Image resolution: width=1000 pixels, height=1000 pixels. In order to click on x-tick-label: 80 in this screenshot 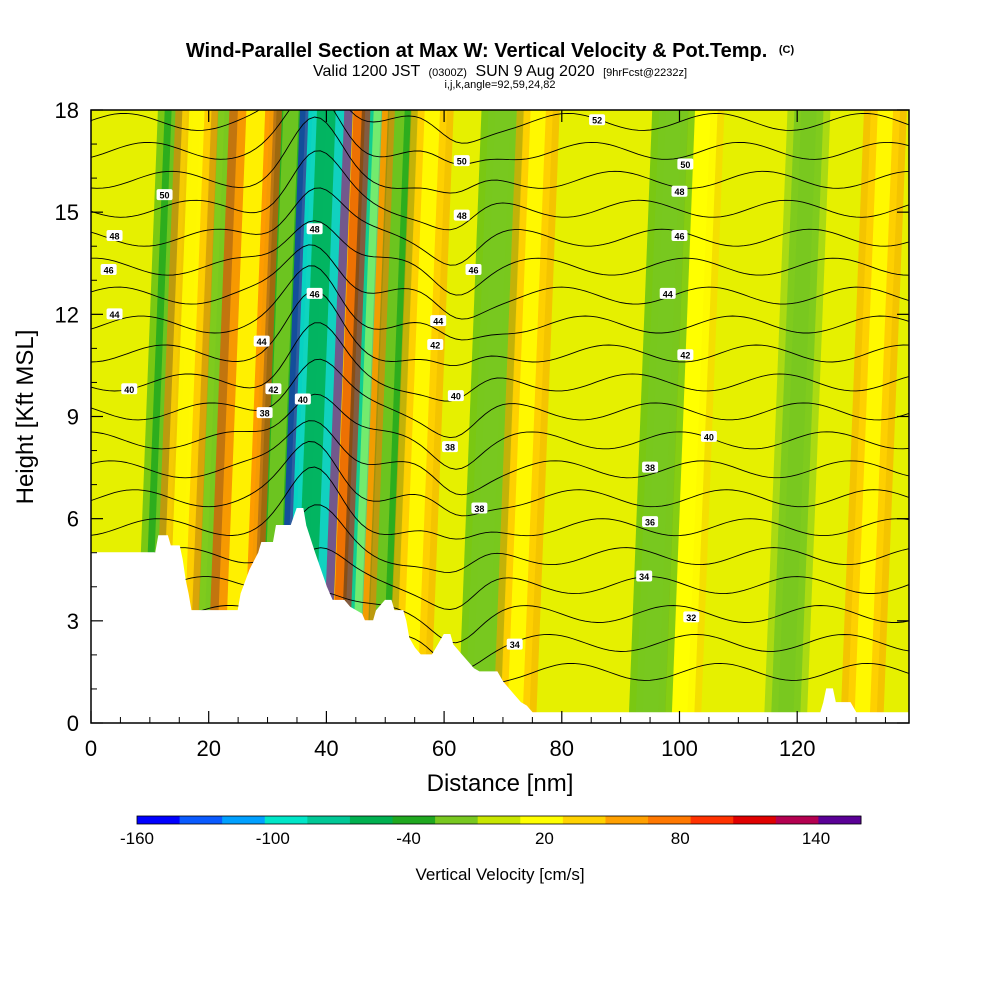, I will do `click(562, 748)`.